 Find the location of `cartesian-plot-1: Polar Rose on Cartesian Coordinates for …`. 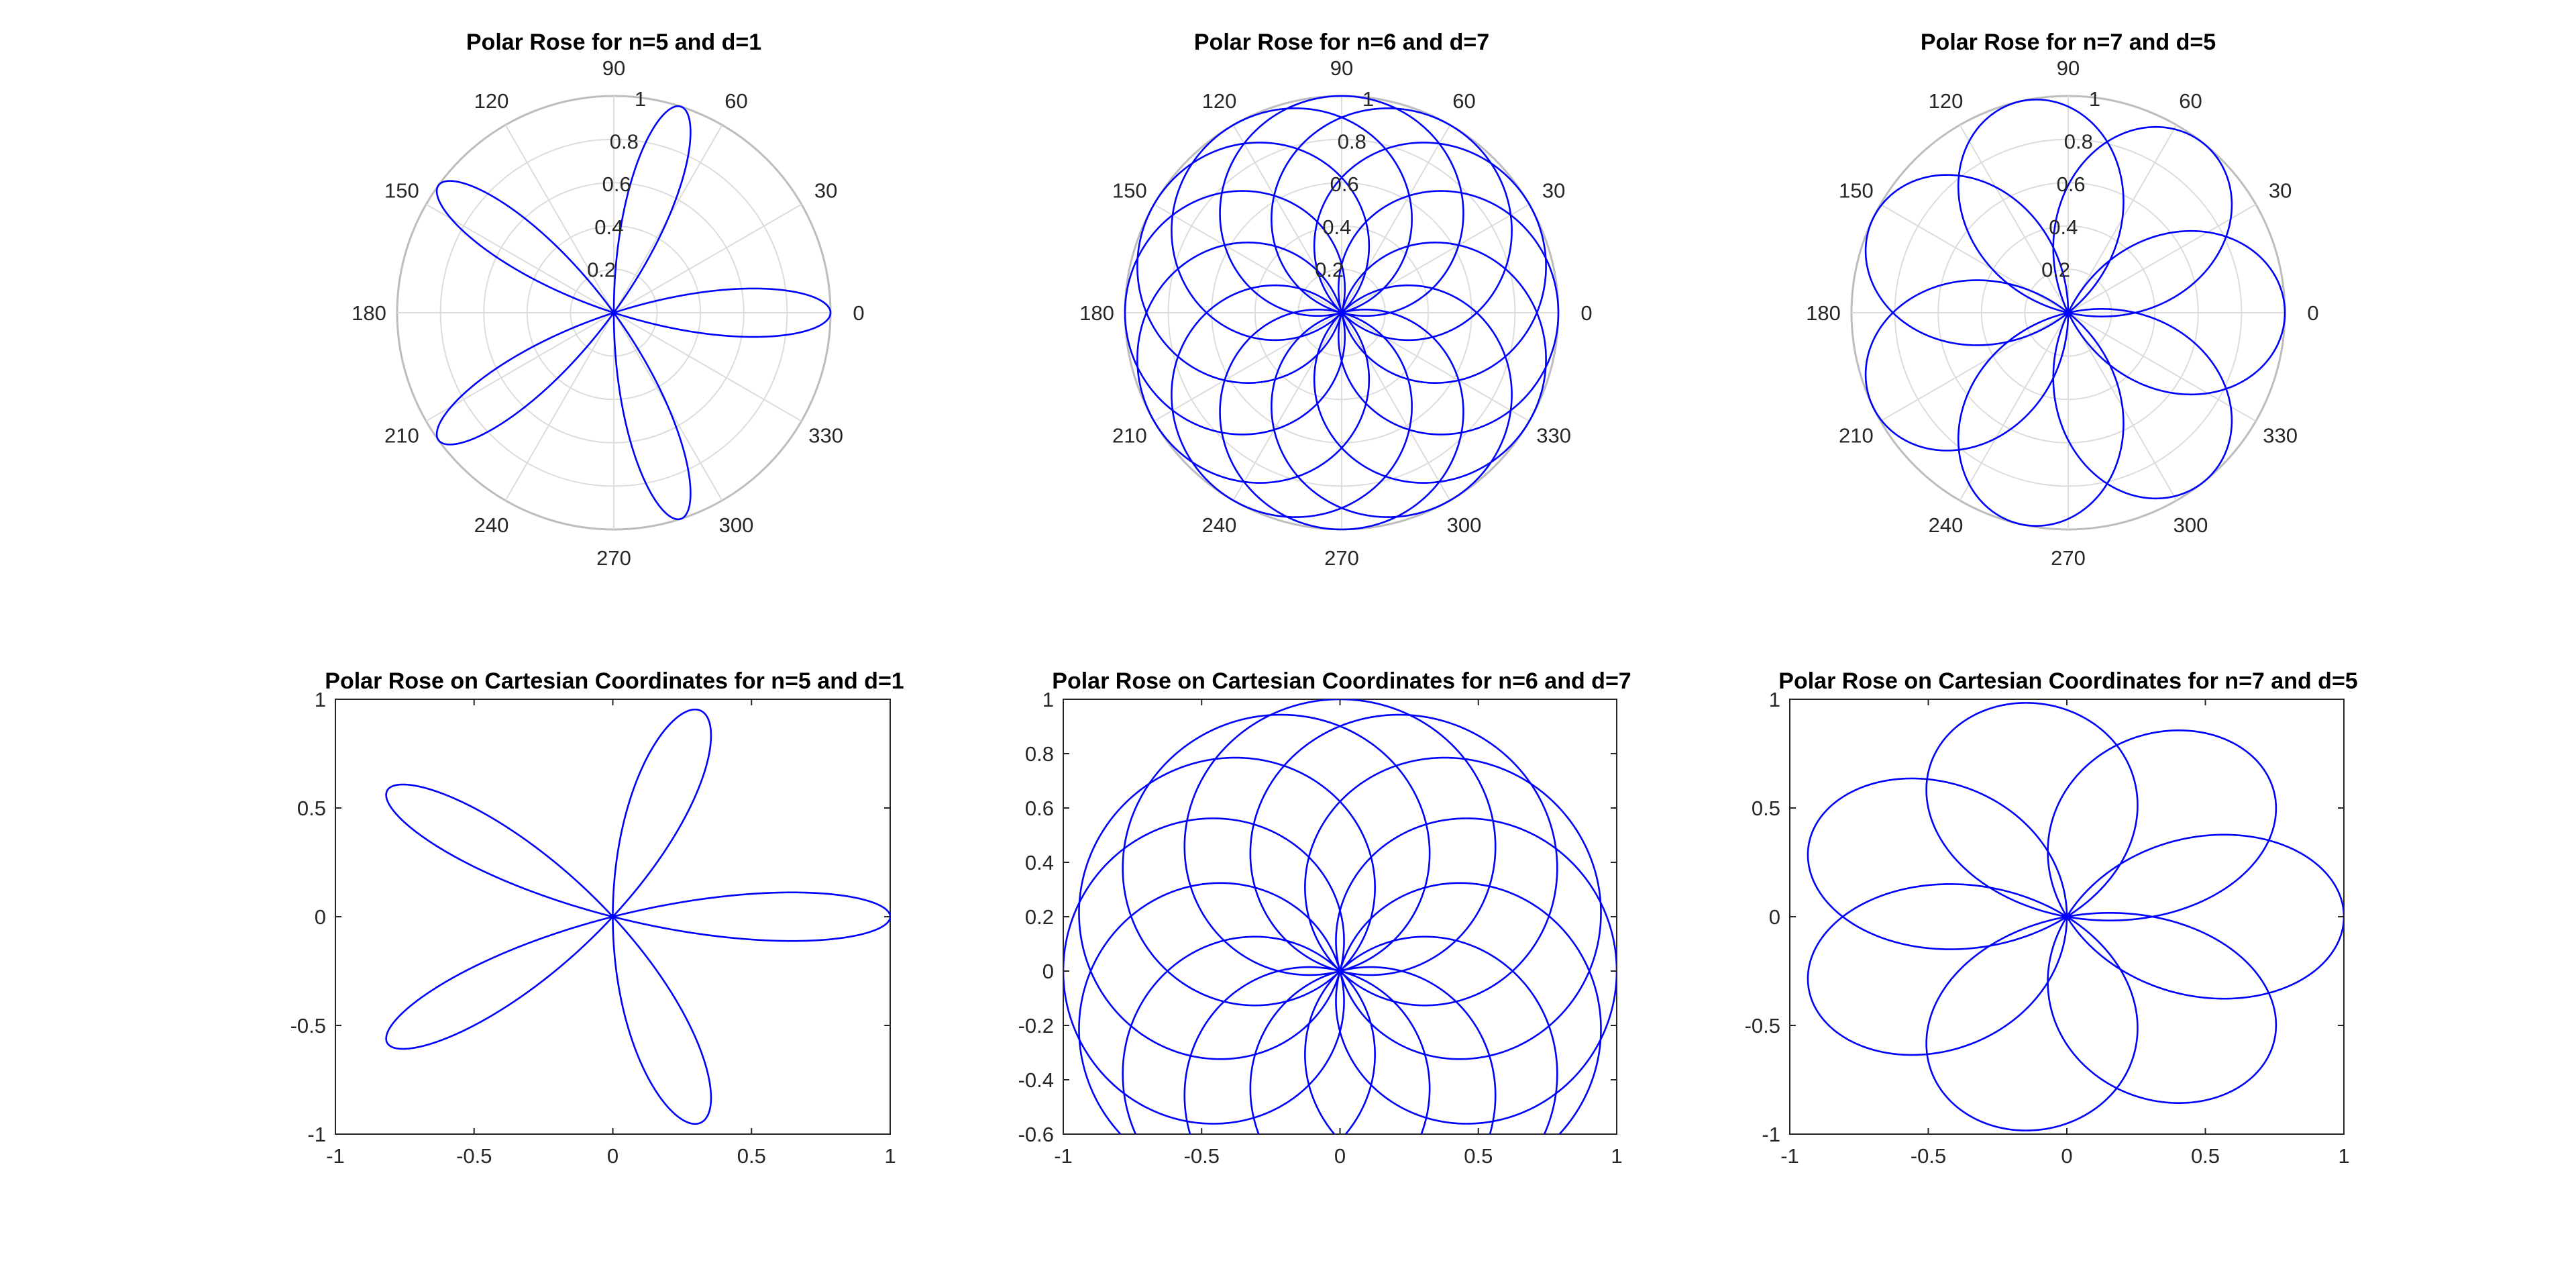

cartesian-plot-1: Polar Rose on Cartesian Coordinates for … is located at coordinates (597, 918).